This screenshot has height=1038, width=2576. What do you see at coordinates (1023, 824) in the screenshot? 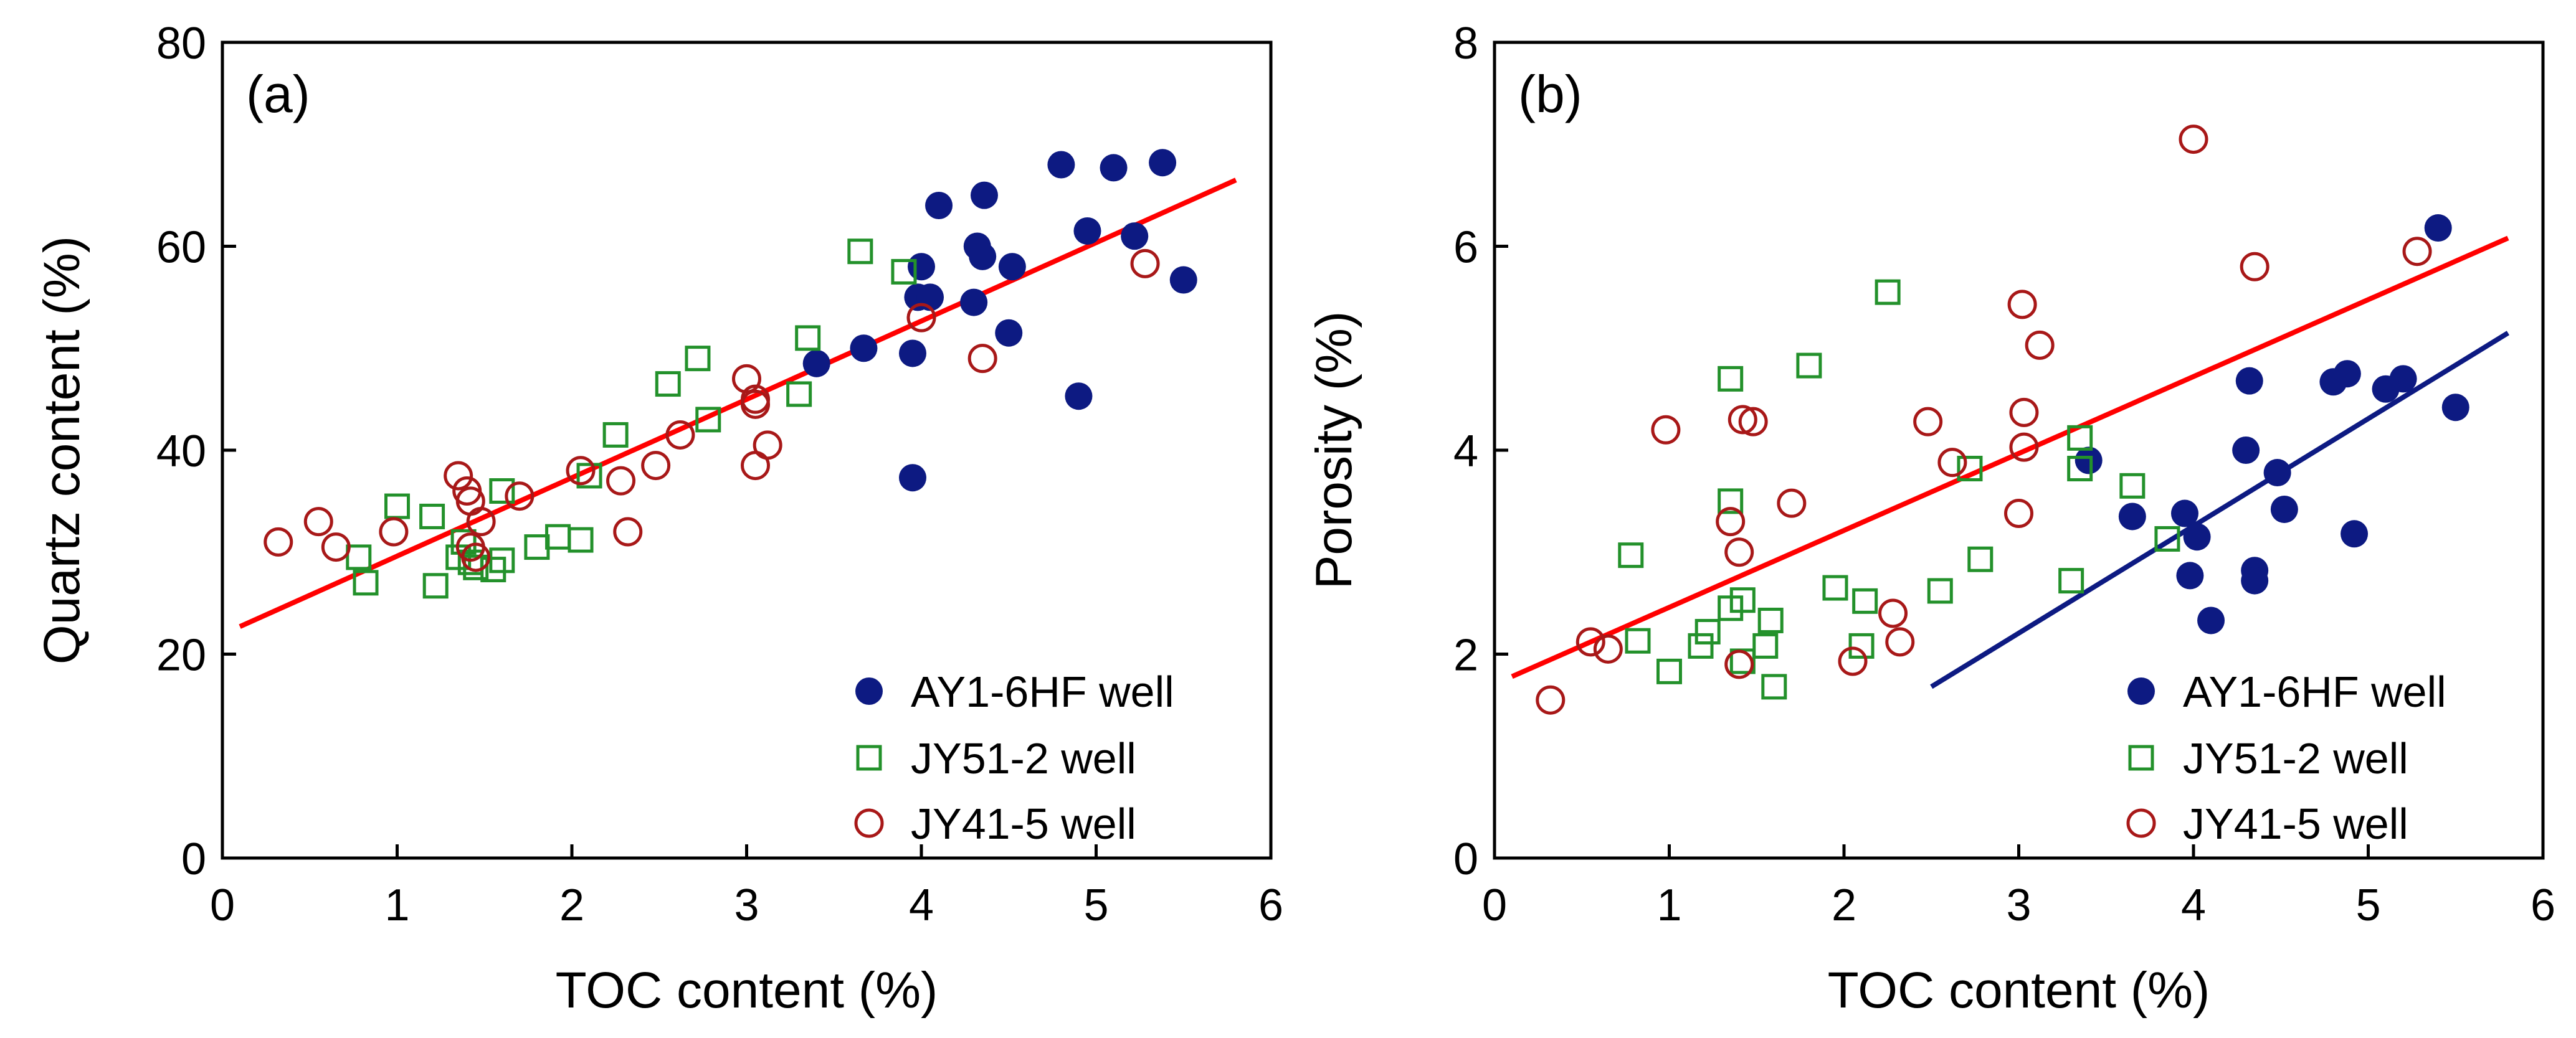
I see `legend-label: JY41-5 well` at bounding box center [1023, 824].